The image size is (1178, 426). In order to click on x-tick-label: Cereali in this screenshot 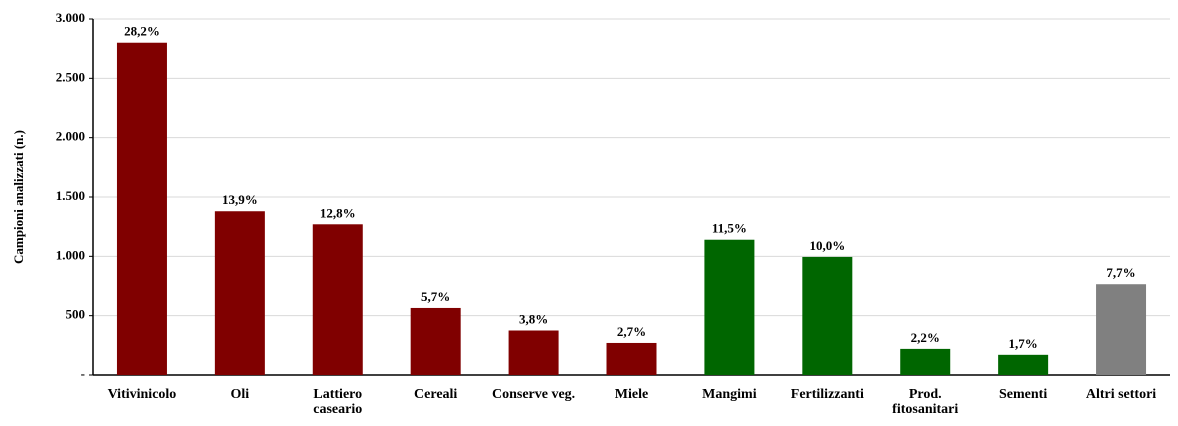, I will do `click(436, 394)`.